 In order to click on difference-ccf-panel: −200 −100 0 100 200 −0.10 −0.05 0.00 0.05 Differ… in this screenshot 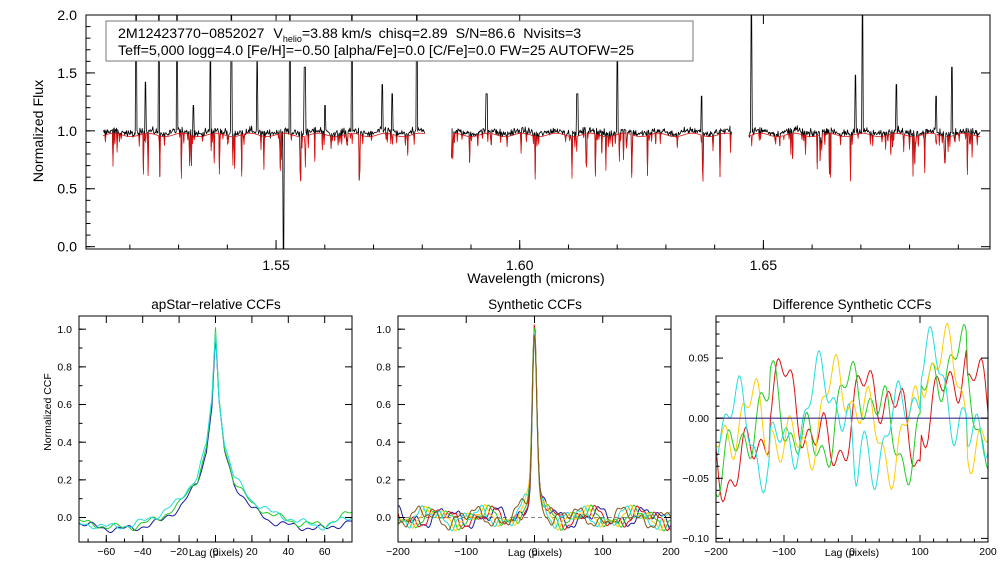, I will do `click(839, 428)`.